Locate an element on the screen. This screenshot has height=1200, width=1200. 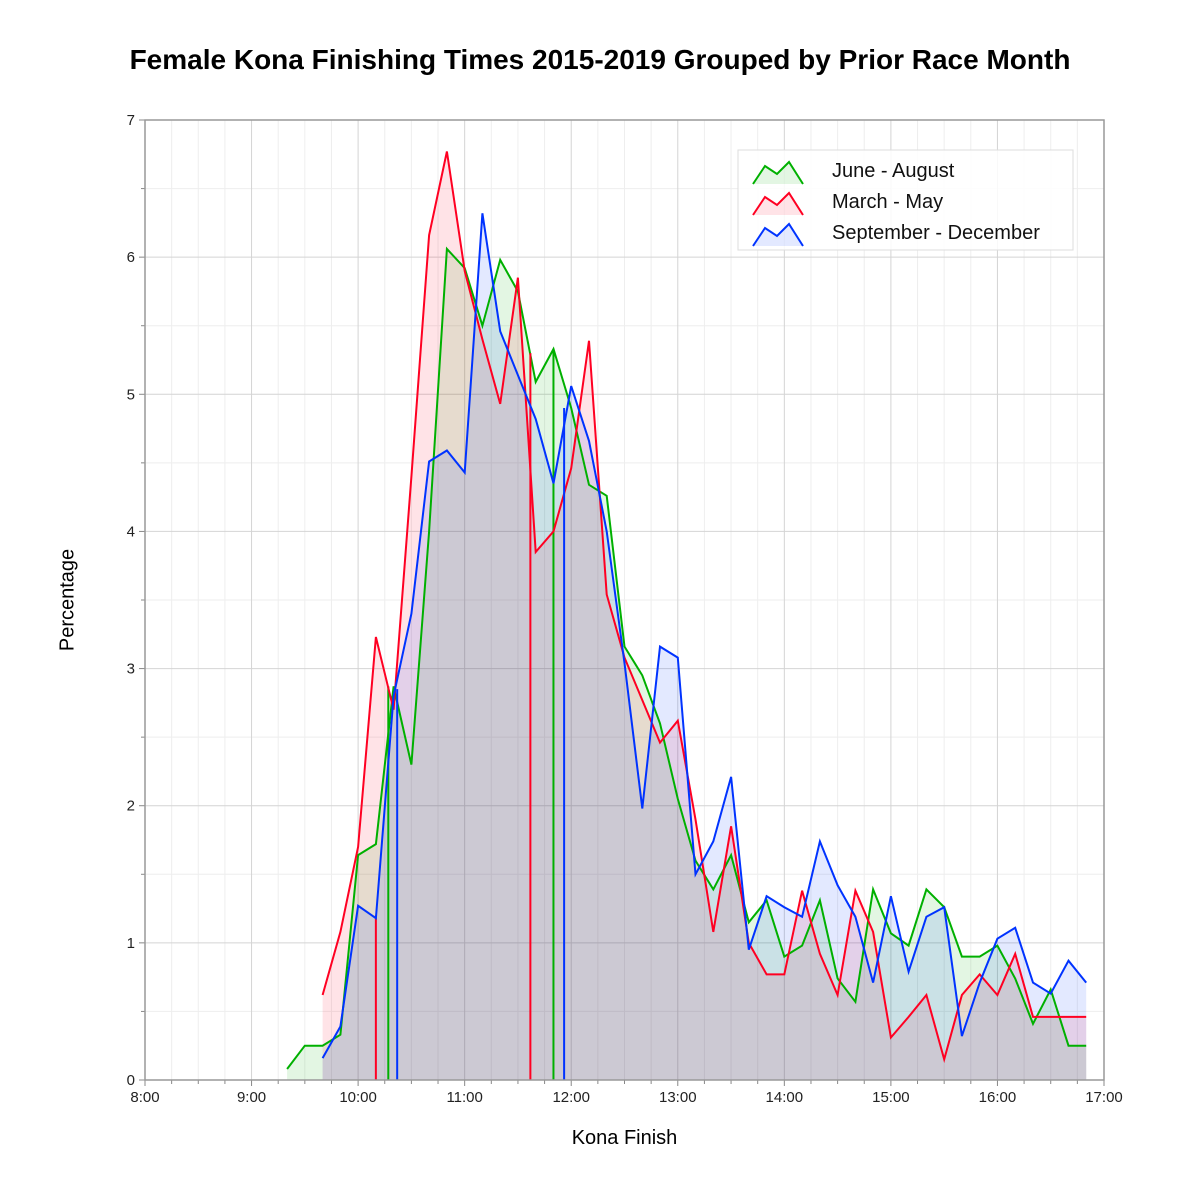
legend-label: September - December is located at coordinates (936, 233).